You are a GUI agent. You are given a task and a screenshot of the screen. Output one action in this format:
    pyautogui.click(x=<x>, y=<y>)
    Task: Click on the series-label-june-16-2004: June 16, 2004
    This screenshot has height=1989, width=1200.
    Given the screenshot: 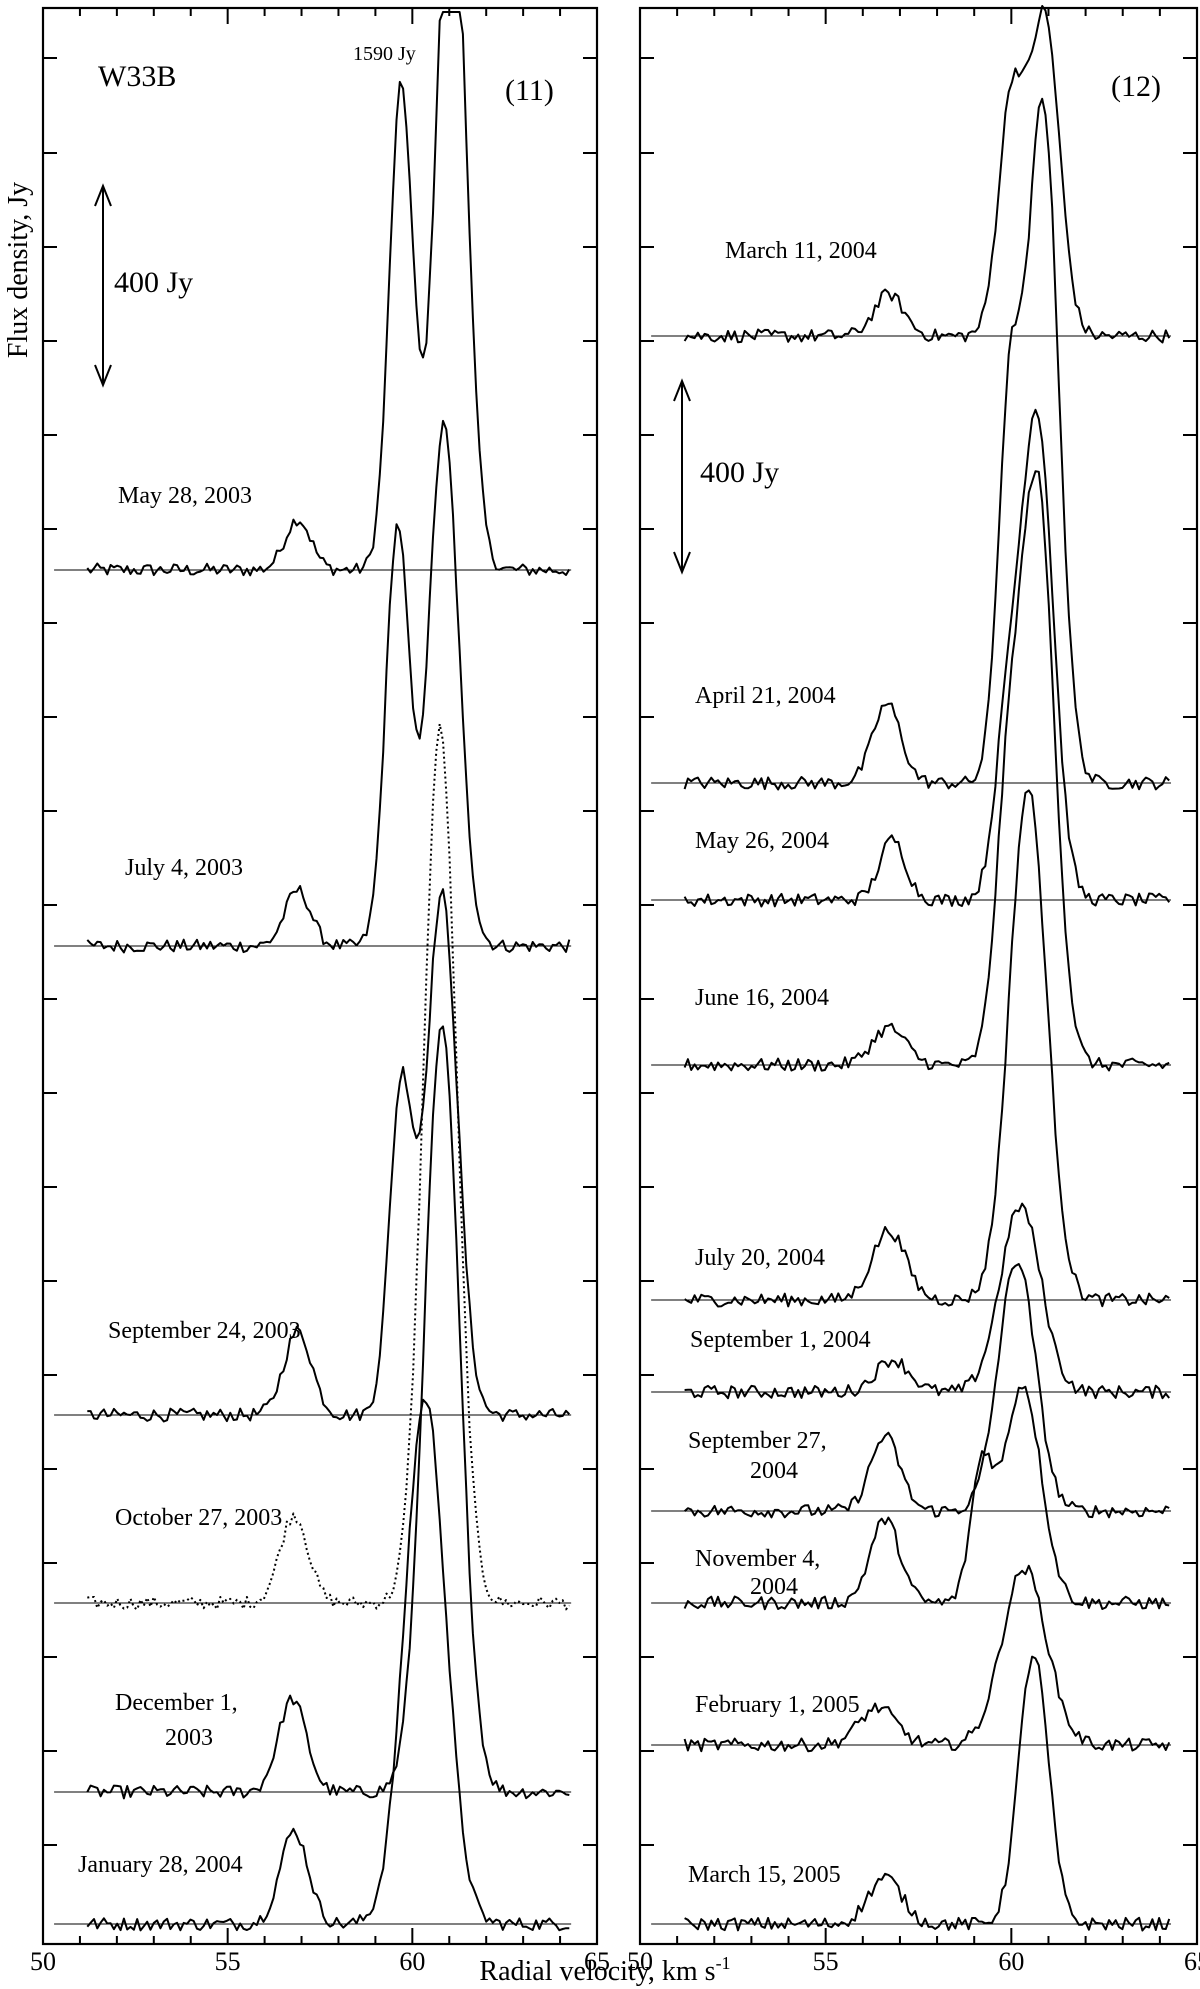 What is the action you would take?
    pyautogui.click(x=762, y=998)
    